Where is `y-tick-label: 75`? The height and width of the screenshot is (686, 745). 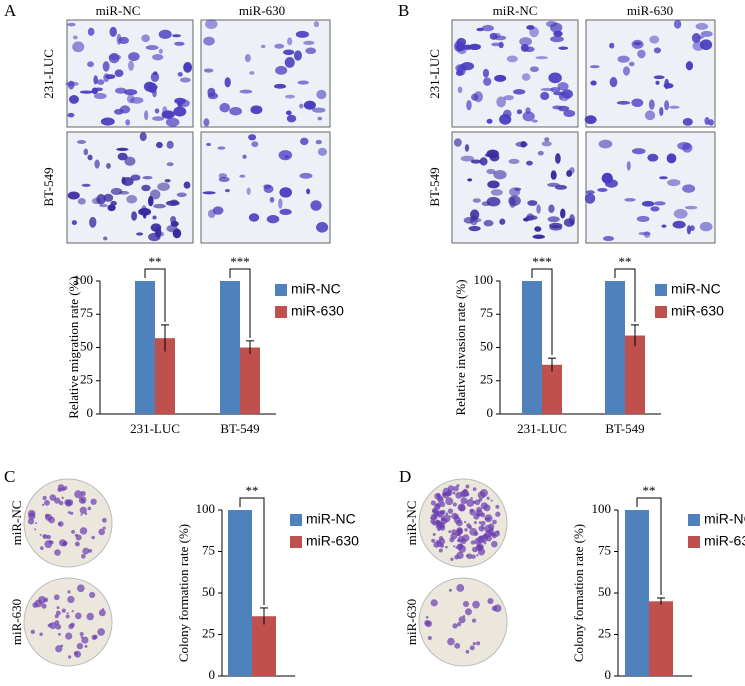
y-tick-label: 75 is located at coordinates (486, 312).